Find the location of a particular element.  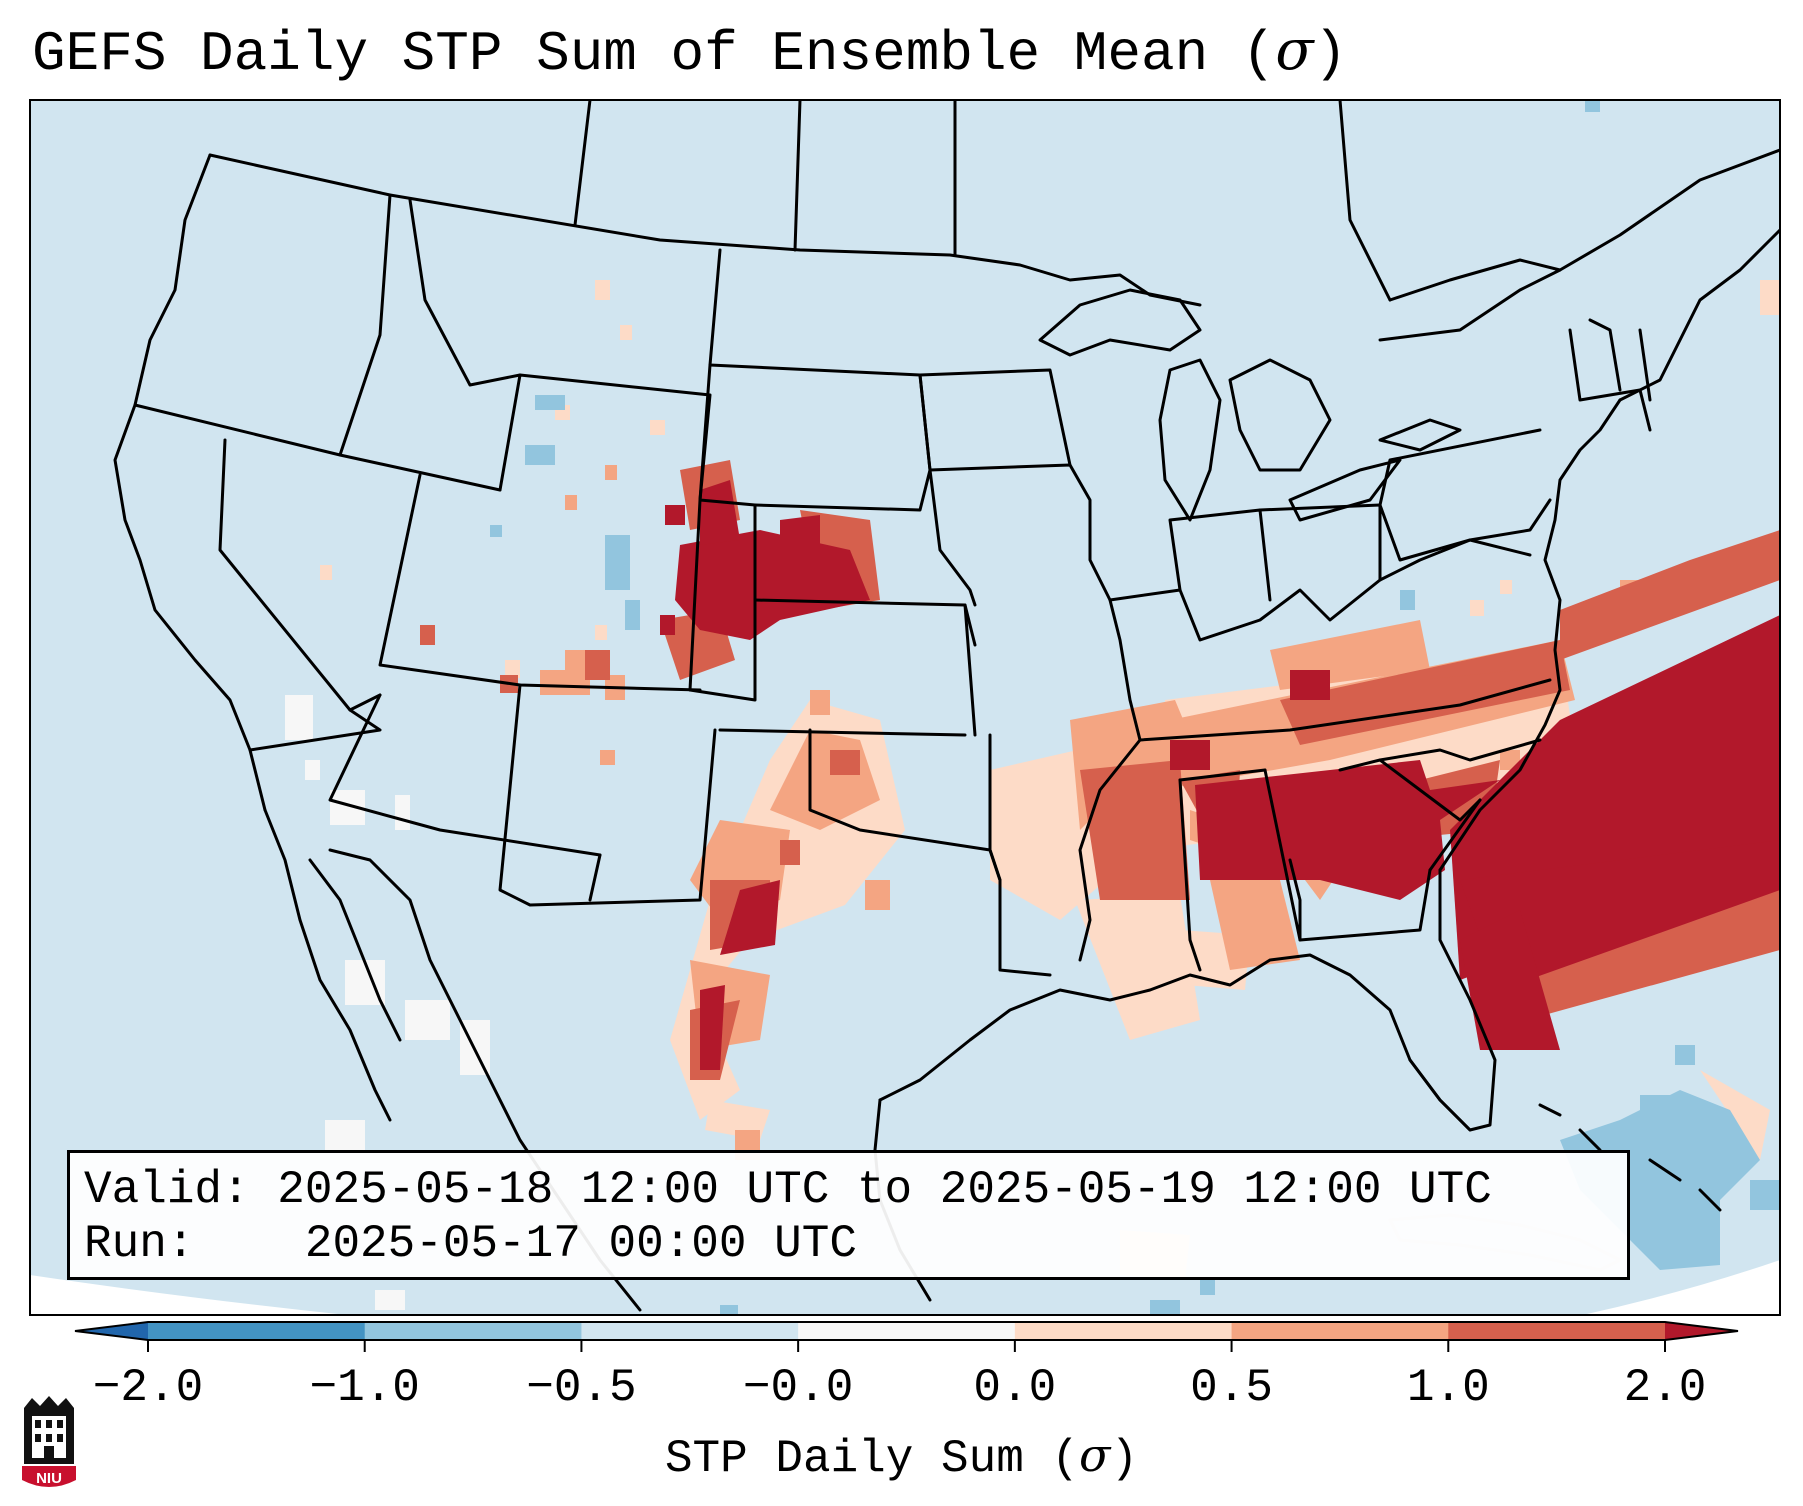

run-line: Run: 2025-05-17 00:00 UTC is located at coordinates (848, 1244).